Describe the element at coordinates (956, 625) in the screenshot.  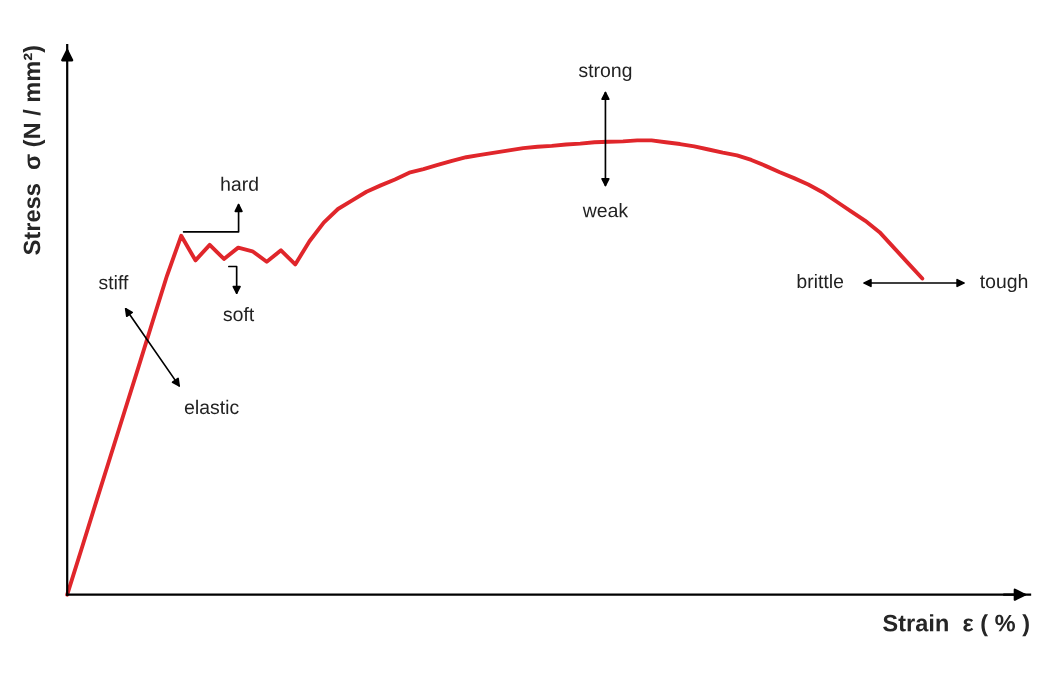
I see `x-axis-title: Strain ε ( % )` at that location.